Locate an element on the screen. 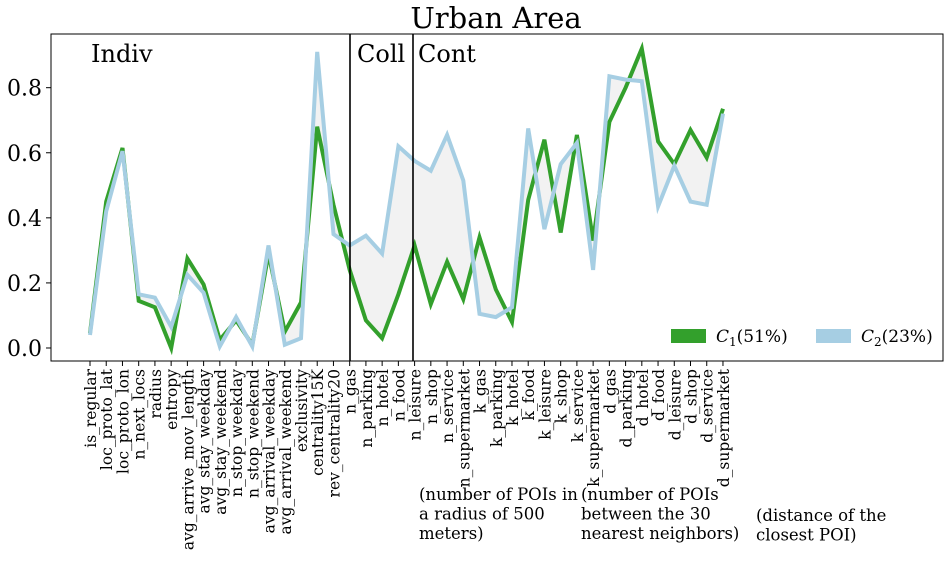  x-tick-label: k_supermarket is located at coordinates (594, 427).